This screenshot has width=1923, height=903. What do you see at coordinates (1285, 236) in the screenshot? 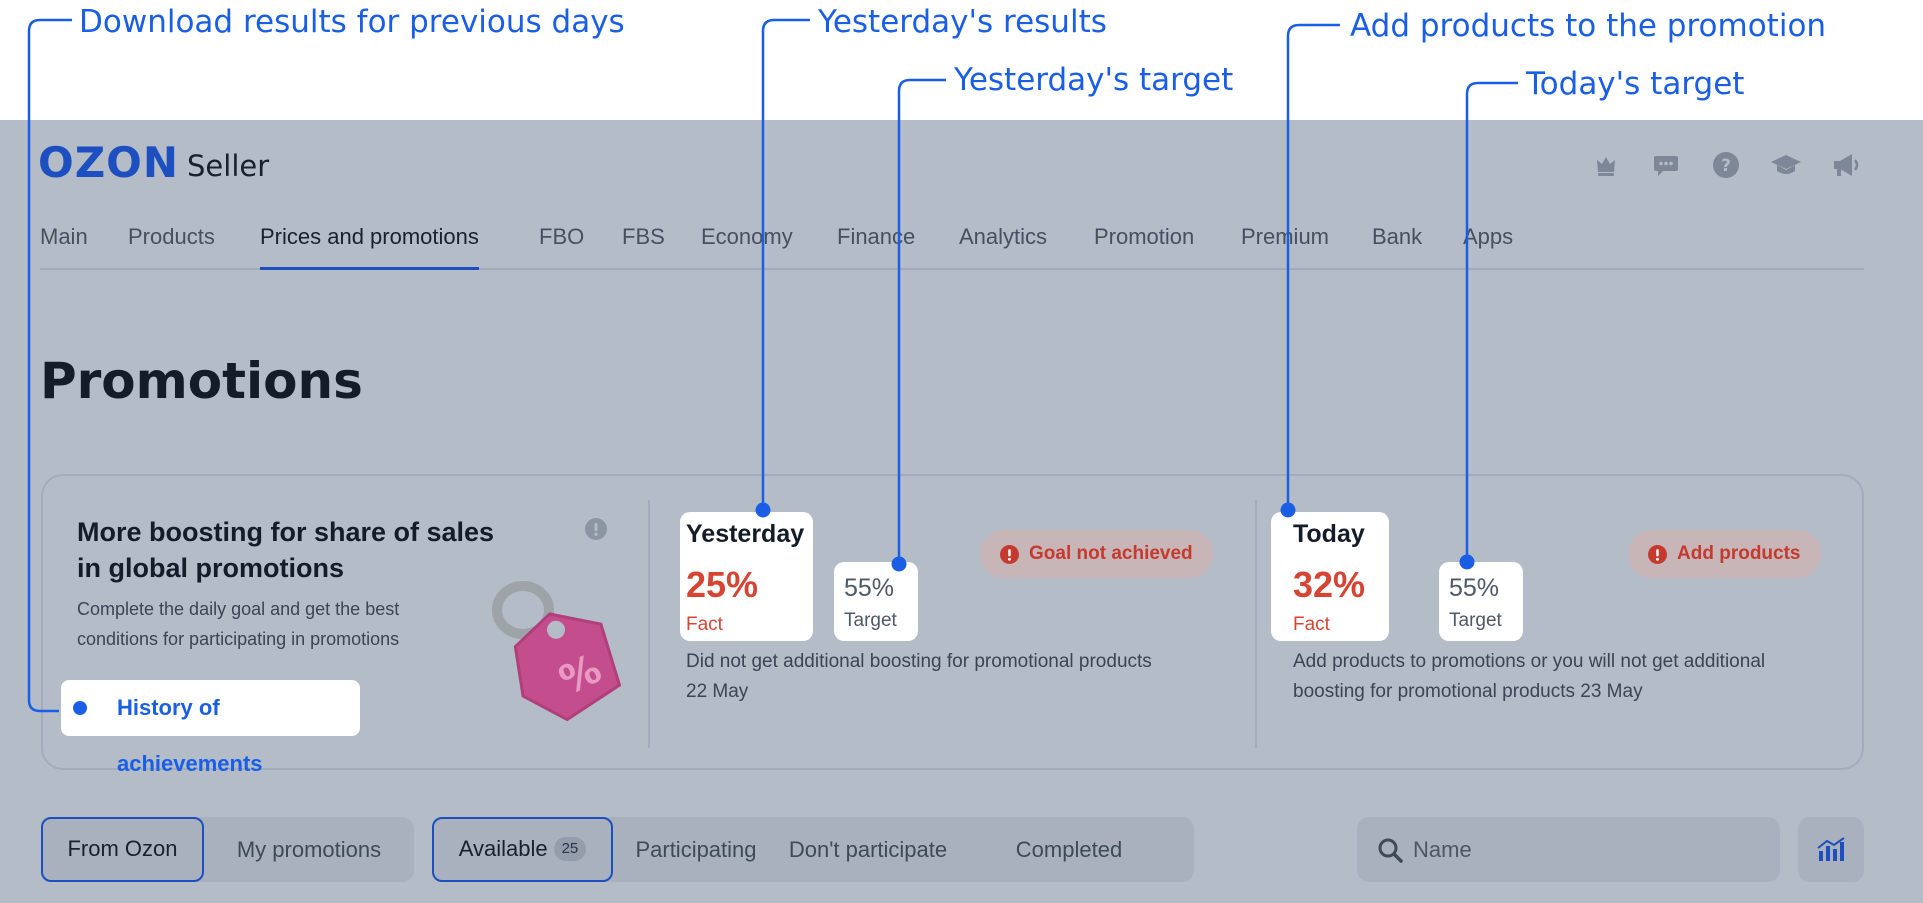
I see `nav-item-premium: Premium` at bounding box center [1285, 236].